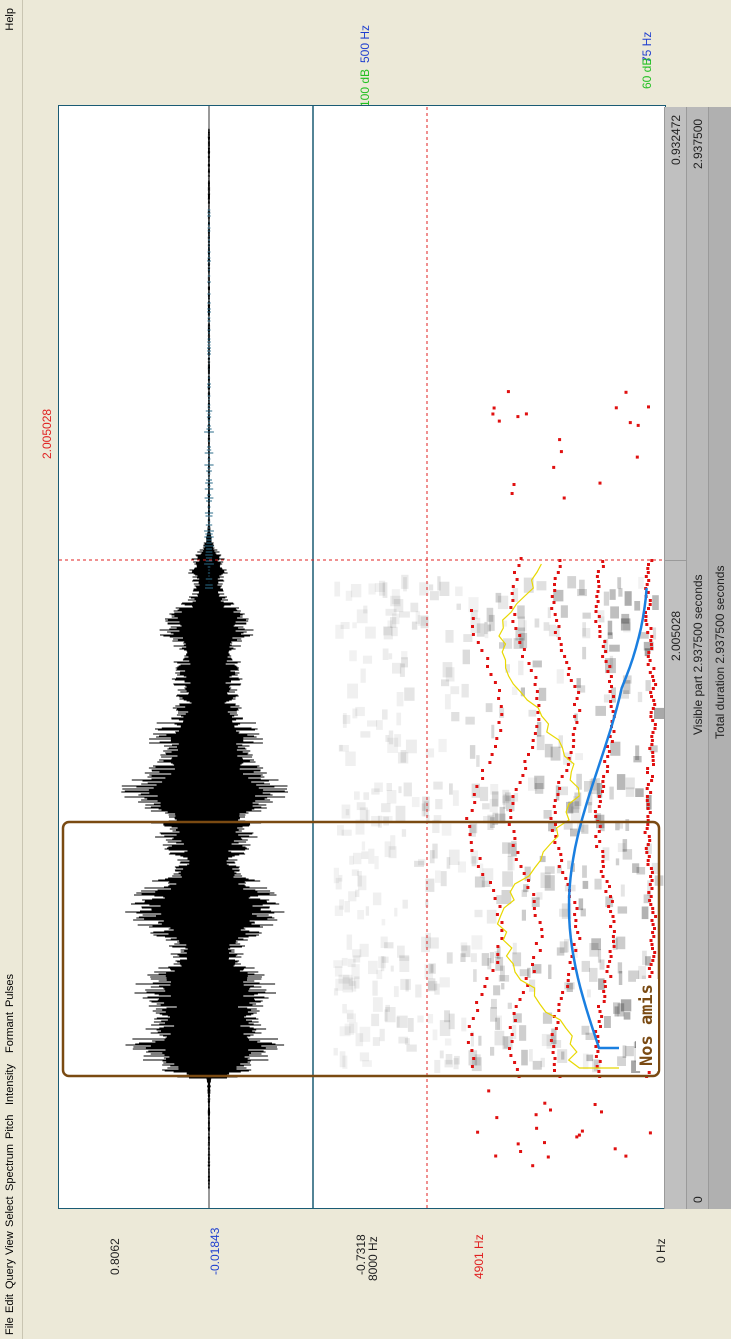 This screenshot has height=1339, width=731. Describe the element at coordinates (675, 658) in the screenshot. I see `time-ruler-top: 2.005028 0.932472` at that location.